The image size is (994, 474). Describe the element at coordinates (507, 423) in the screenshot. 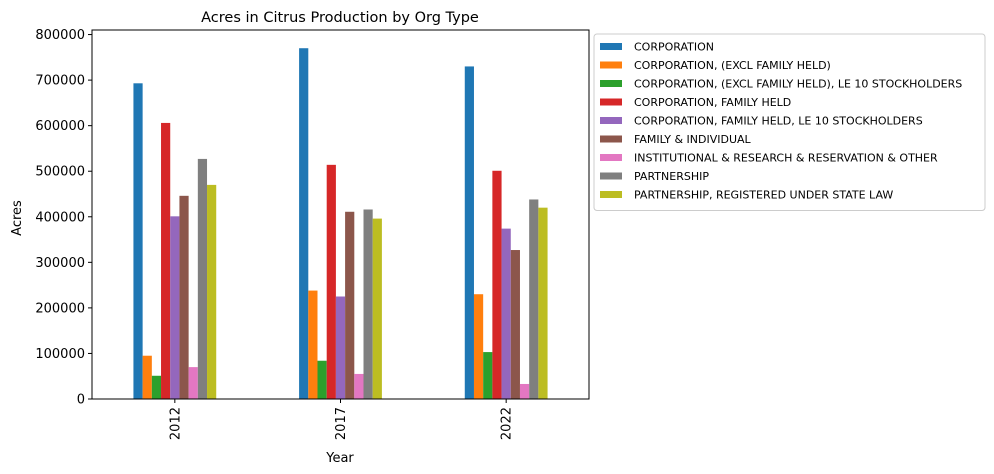

I see `x-tick-label: 2022` at that location.